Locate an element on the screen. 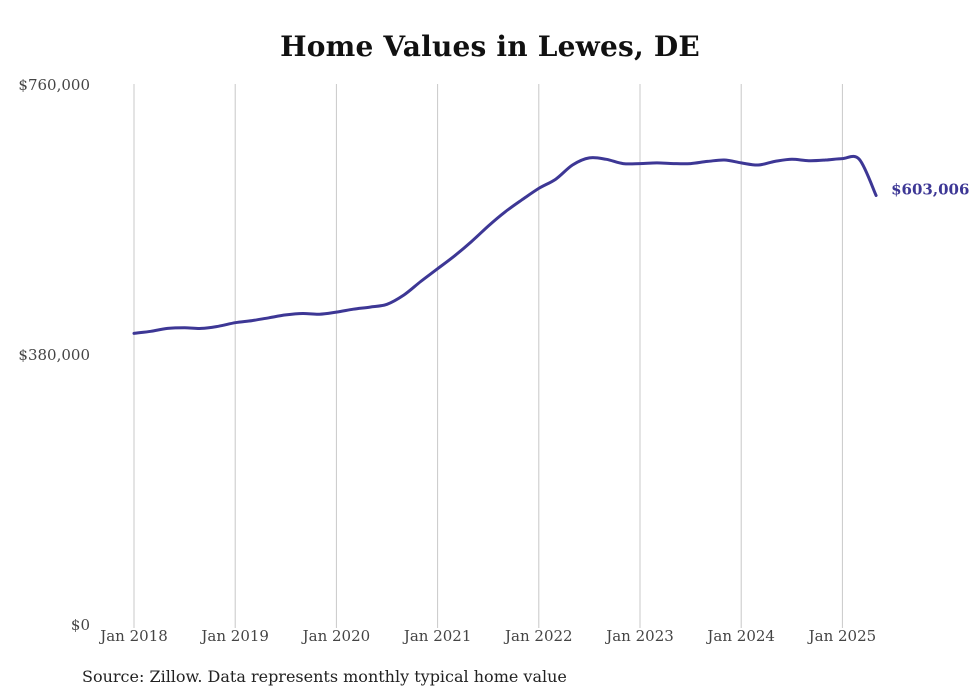 This screenshot has width=980, height=699. y-axis-labels: $0 $380,000 $760,000 is located at coordinates (54, 355).